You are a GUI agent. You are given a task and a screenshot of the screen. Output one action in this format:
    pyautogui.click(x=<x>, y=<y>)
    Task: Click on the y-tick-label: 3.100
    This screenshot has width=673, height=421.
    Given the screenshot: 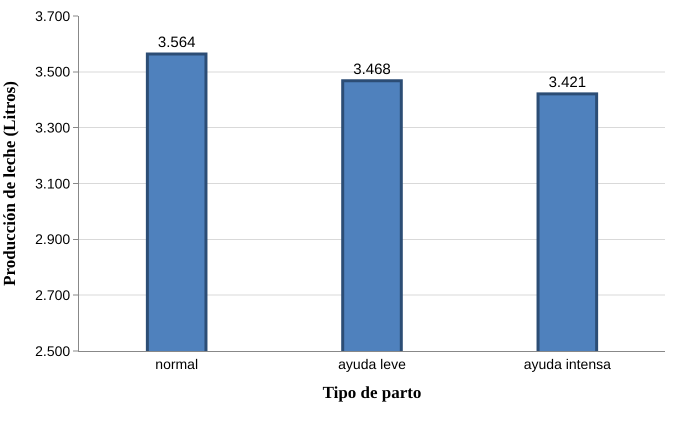 What is the action you would take?
    pyautogui.click(x=52, y=183)
    